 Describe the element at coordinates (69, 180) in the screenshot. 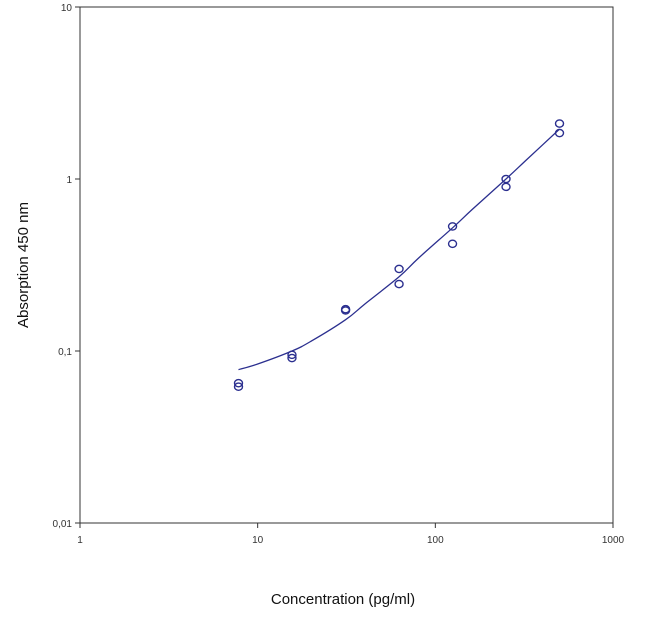

I see `y-tick-label: 1` at that location.